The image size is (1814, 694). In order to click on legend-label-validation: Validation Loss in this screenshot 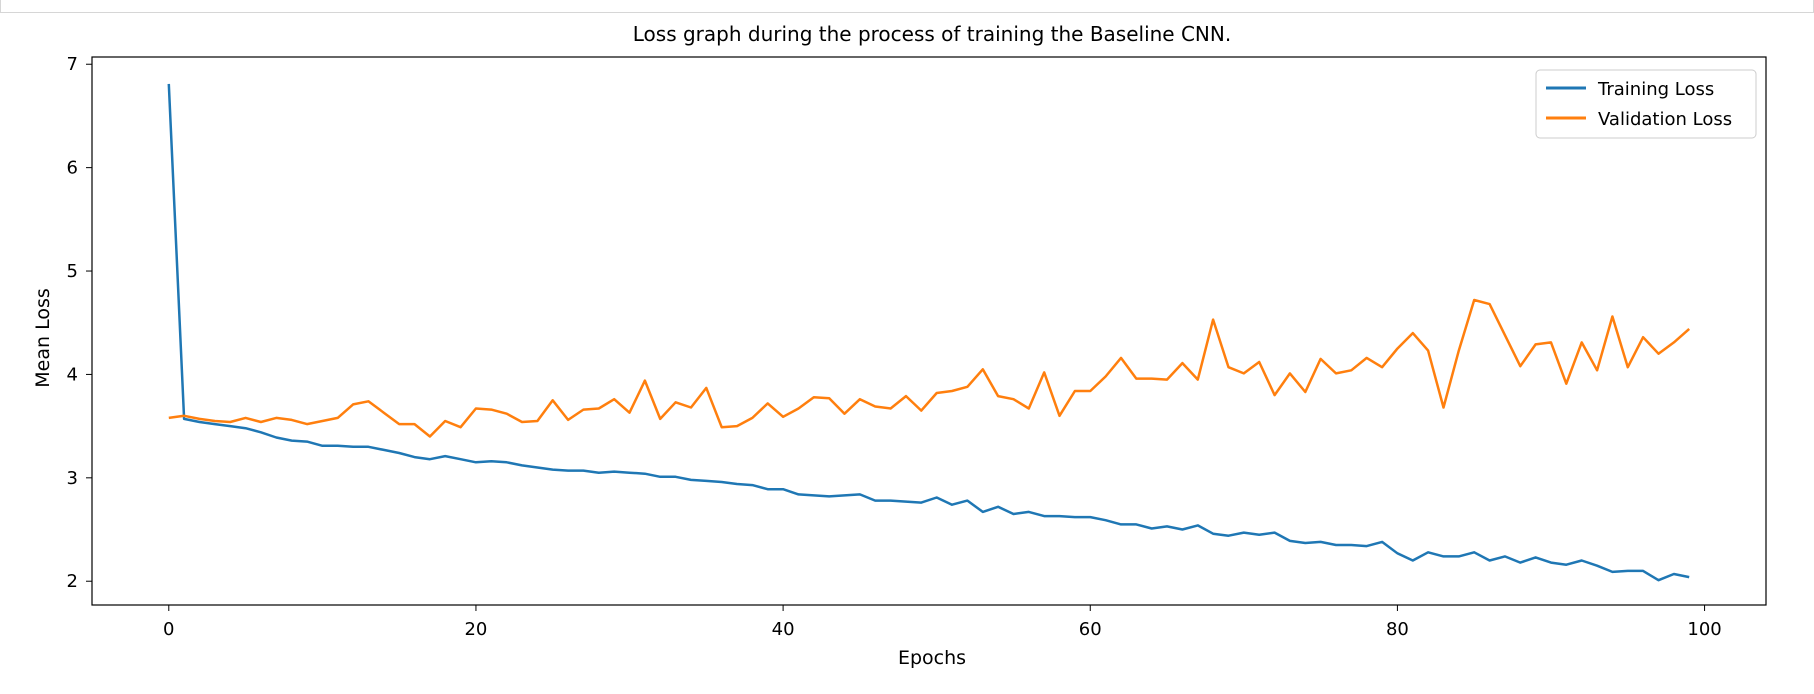, I will do `click(1665, 119)`.